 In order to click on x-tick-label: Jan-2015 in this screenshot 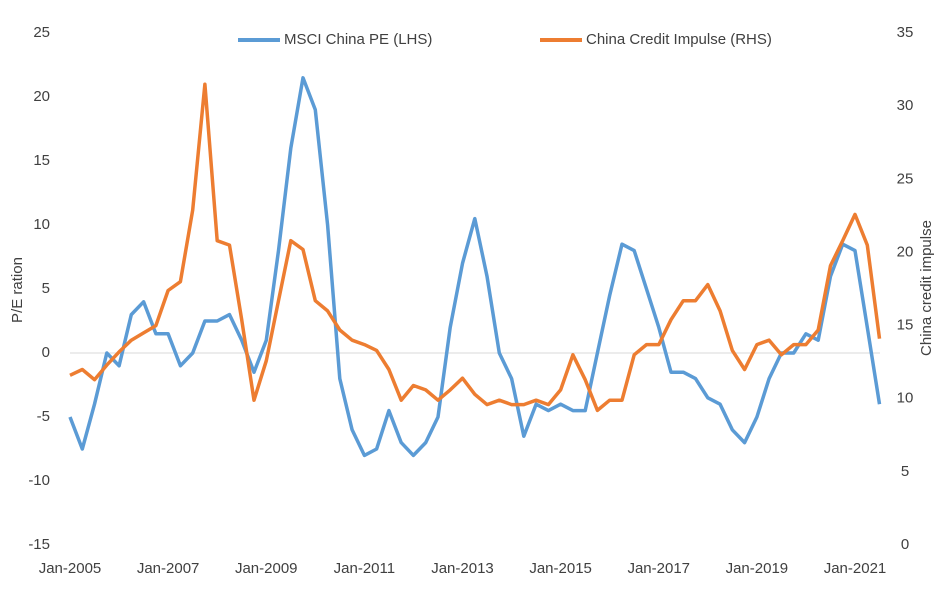, I will do `click(560, 568)`.